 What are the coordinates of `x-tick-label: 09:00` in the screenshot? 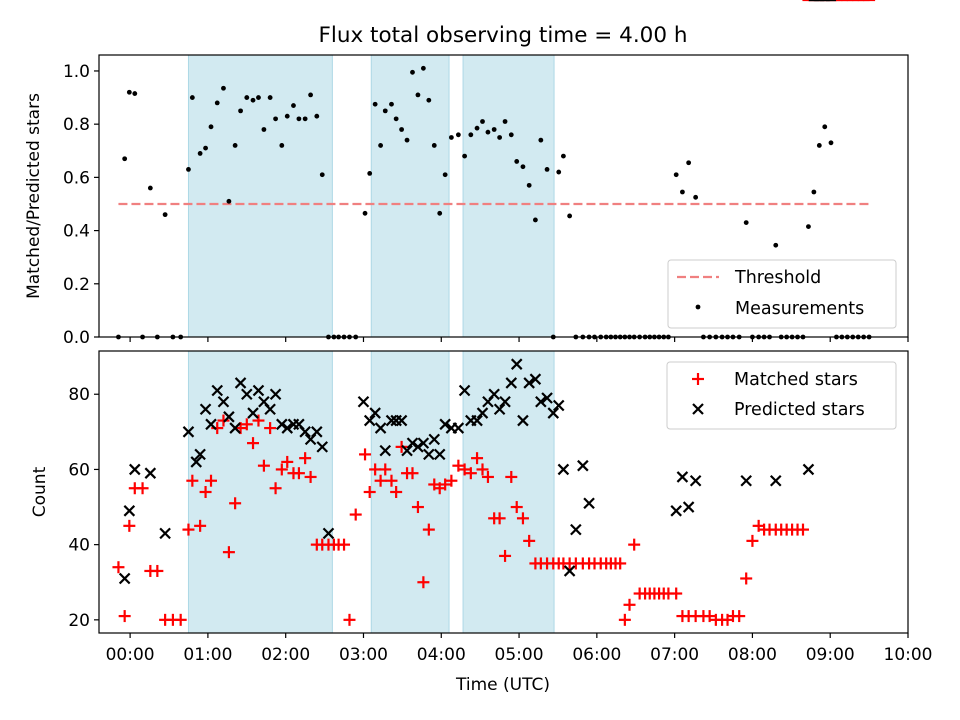 It's located at (830, 655).